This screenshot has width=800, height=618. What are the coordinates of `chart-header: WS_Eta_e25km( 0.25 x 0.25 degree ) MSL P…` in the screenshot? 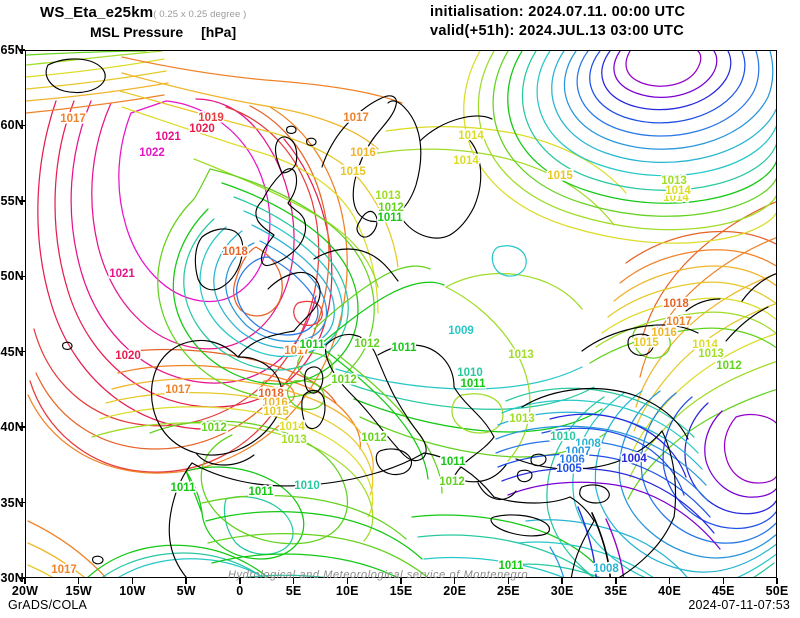 It's located at (400, 24).